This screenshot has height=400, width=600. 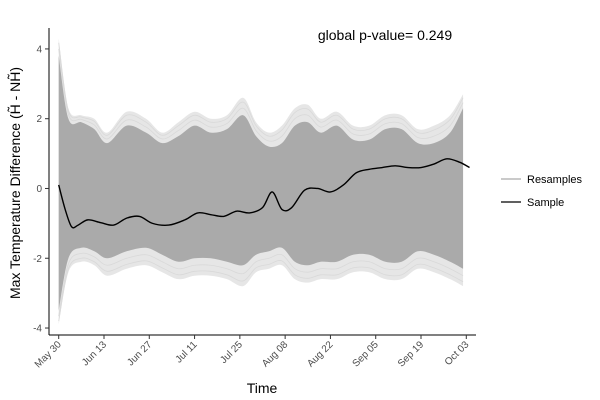 What do you see at coordinates (39, 119) in the screenshot?
I see `y-tick-label: 2` at bounding box center [39, 119].